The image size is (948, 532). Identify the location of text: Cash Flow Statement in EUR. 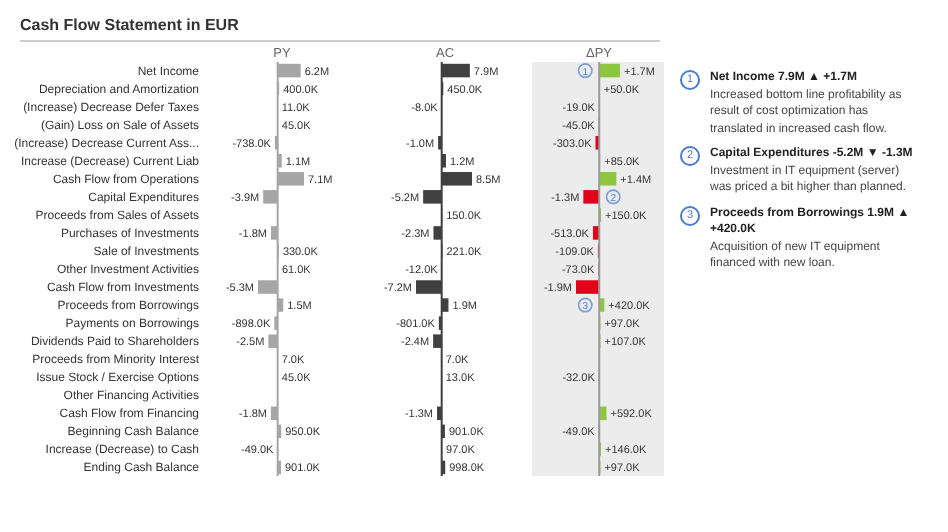
(340, 29).